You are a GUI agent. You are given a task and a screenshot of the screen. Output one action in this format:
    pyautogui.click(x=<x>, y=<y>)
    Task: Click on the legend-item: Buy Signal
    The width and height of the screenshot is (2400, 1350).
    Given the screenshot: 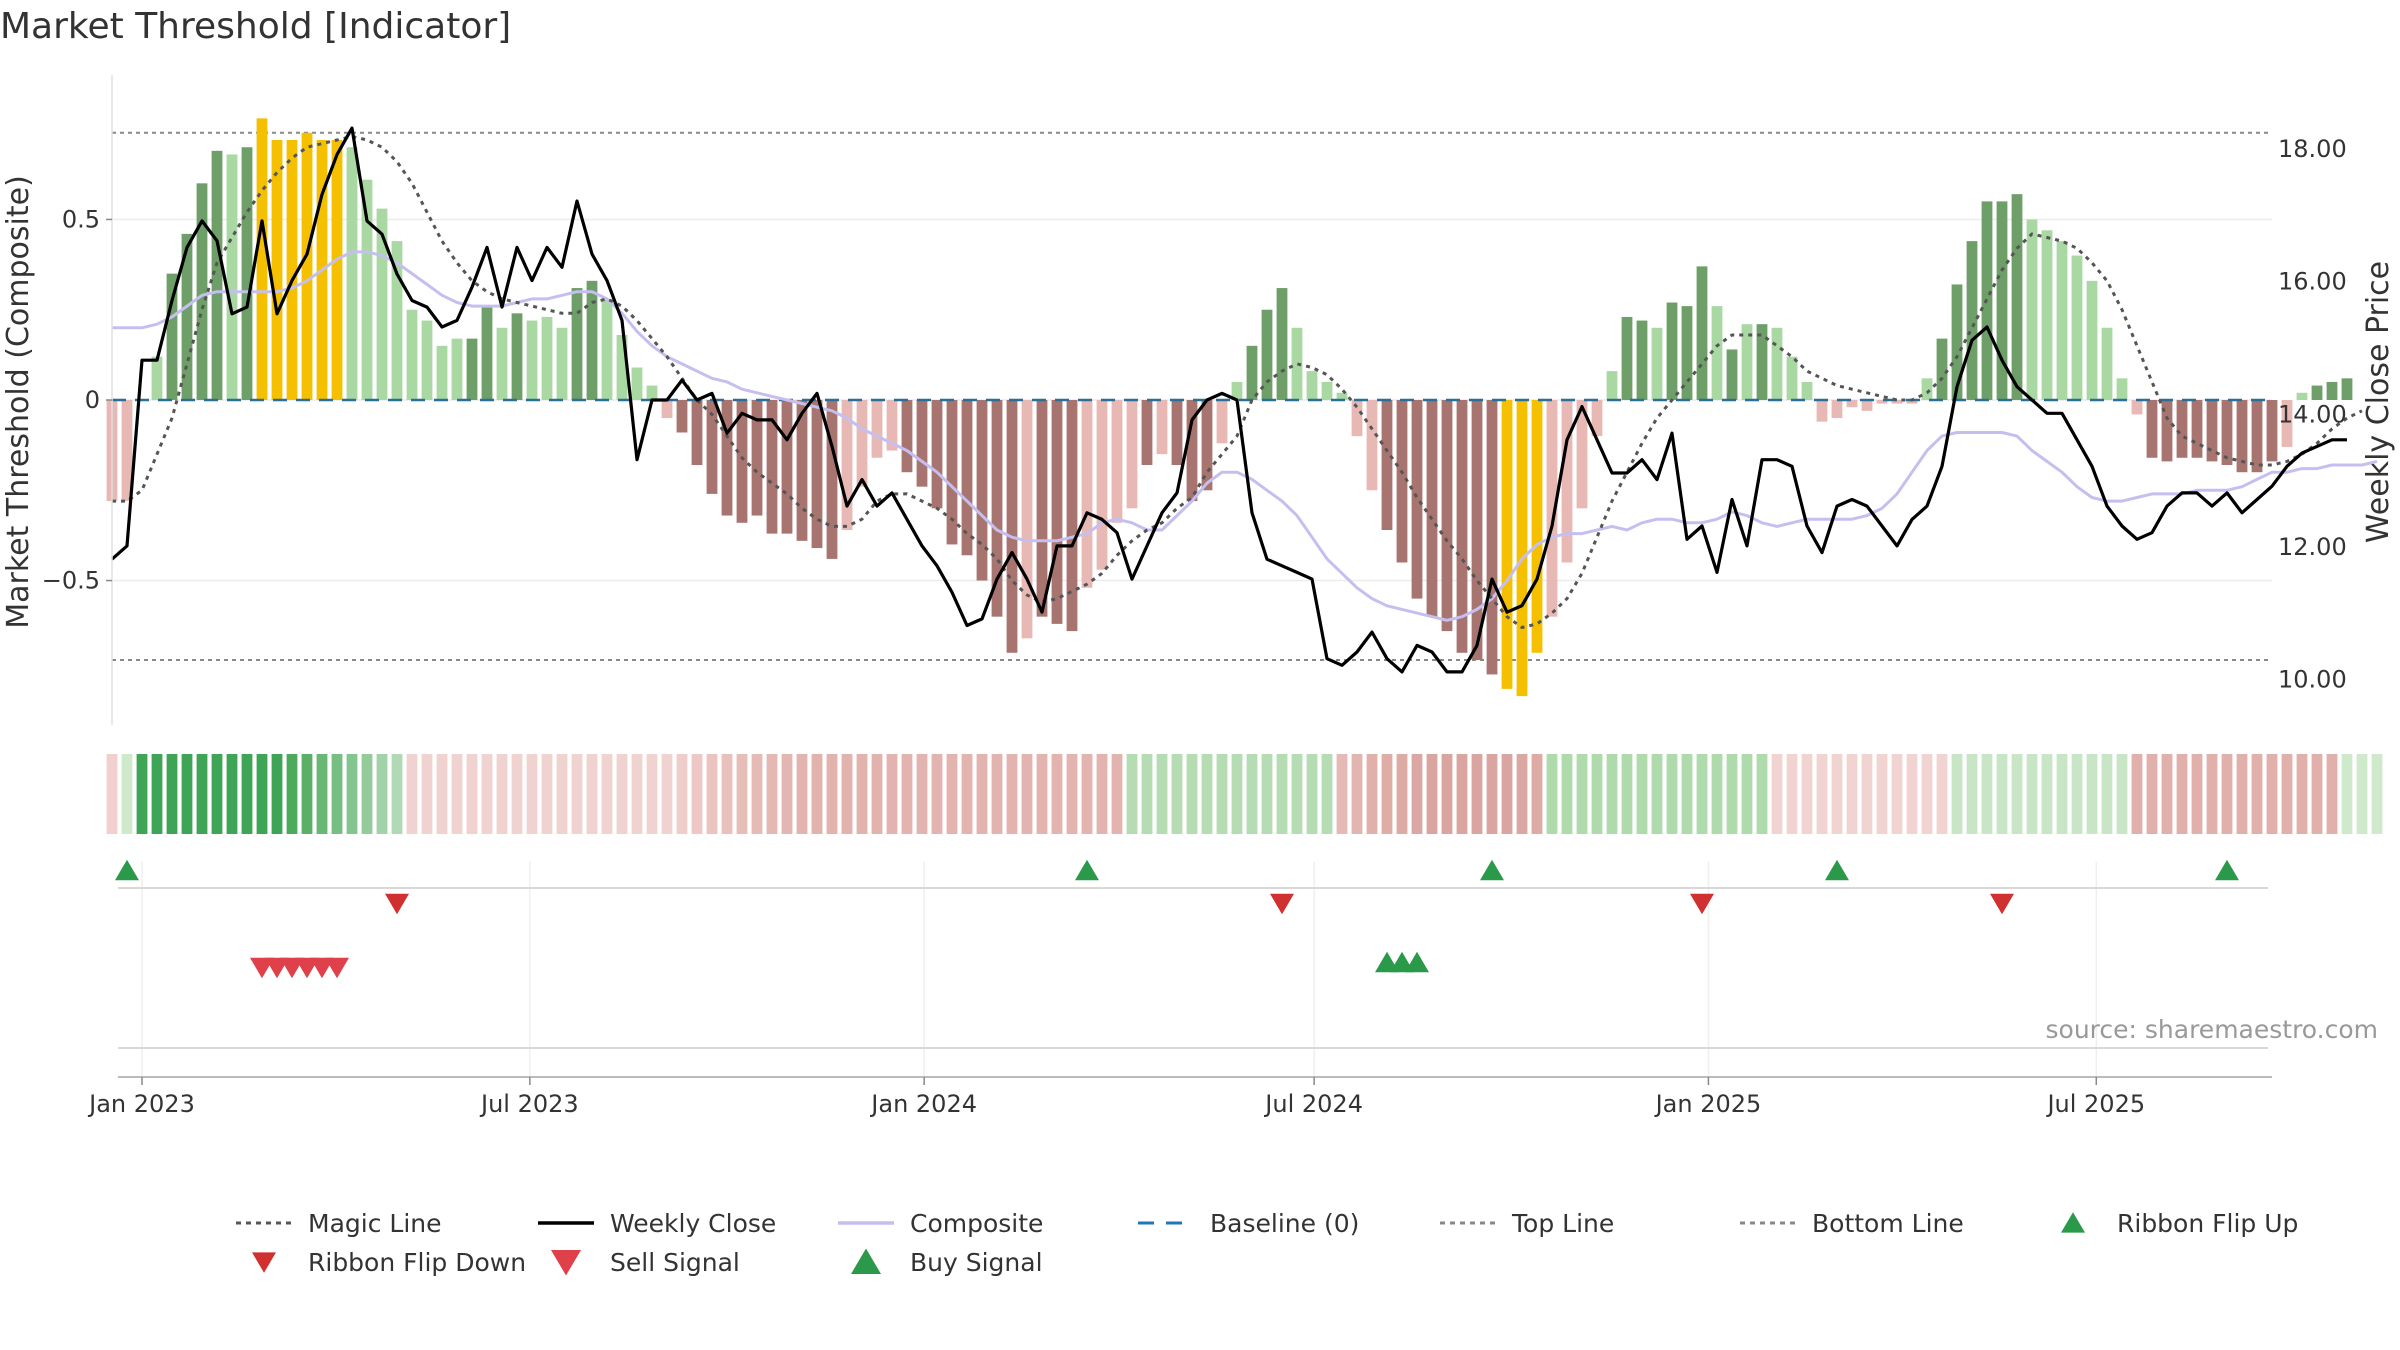 What is the action you would take?
    pyautogui.click(x=947, y=1262)
    